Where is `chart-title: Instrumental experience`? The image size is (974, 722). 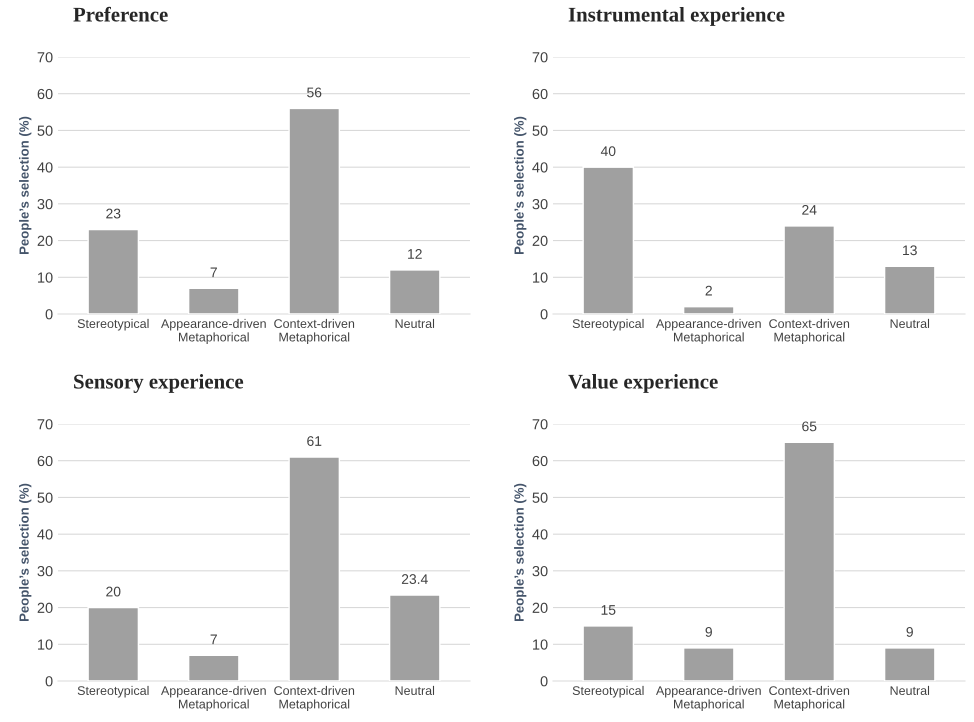
chart-title: Instrumental experience is located at coordinates (676, 16).